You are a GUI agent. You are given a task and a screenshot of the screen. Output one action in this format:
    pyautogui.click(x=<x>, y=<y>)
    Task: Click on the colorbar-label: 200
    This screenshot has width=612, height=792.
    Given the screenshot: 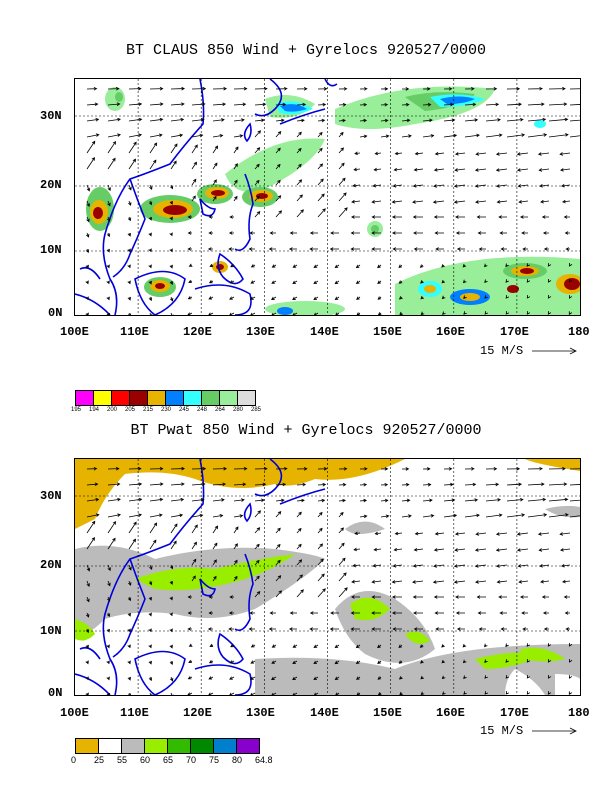 What is the action you would take?
    pyautogui.click(x=112, y=410)
    